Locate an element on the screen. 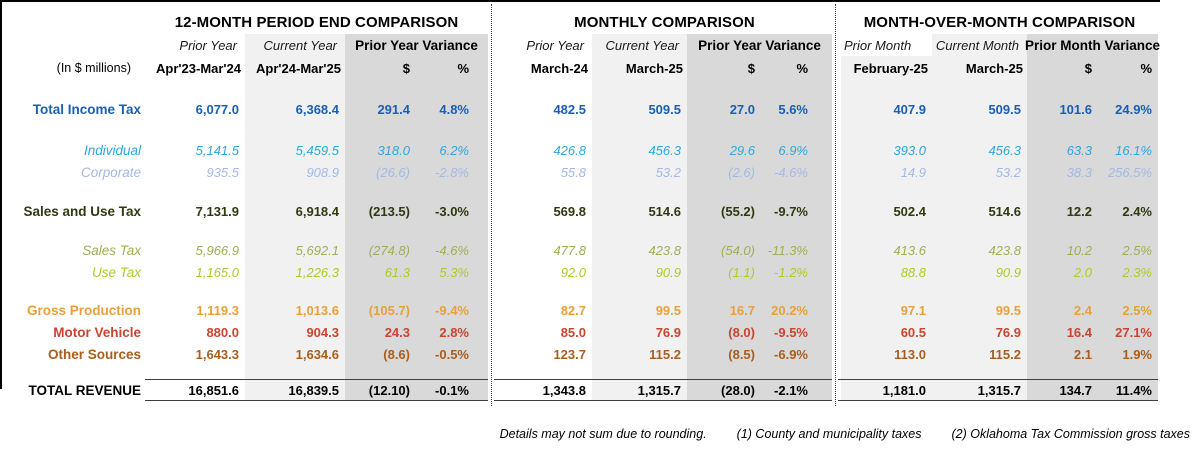 This screenshot has height=460, width=1195. cell-s1-val: 904.3 is located at coordinates (322, 332).